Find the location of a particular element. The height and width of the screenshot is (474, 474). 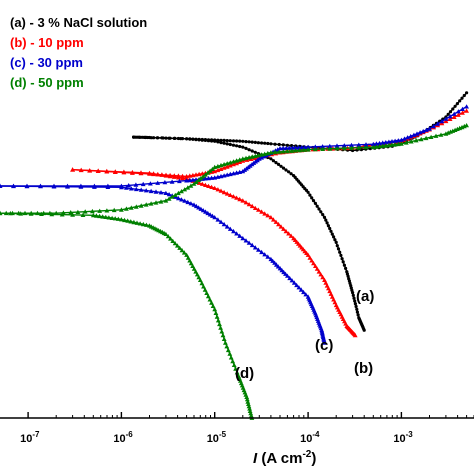

legend-entry-c: (c) - 30 ppm is located at coordinates (46, 62).